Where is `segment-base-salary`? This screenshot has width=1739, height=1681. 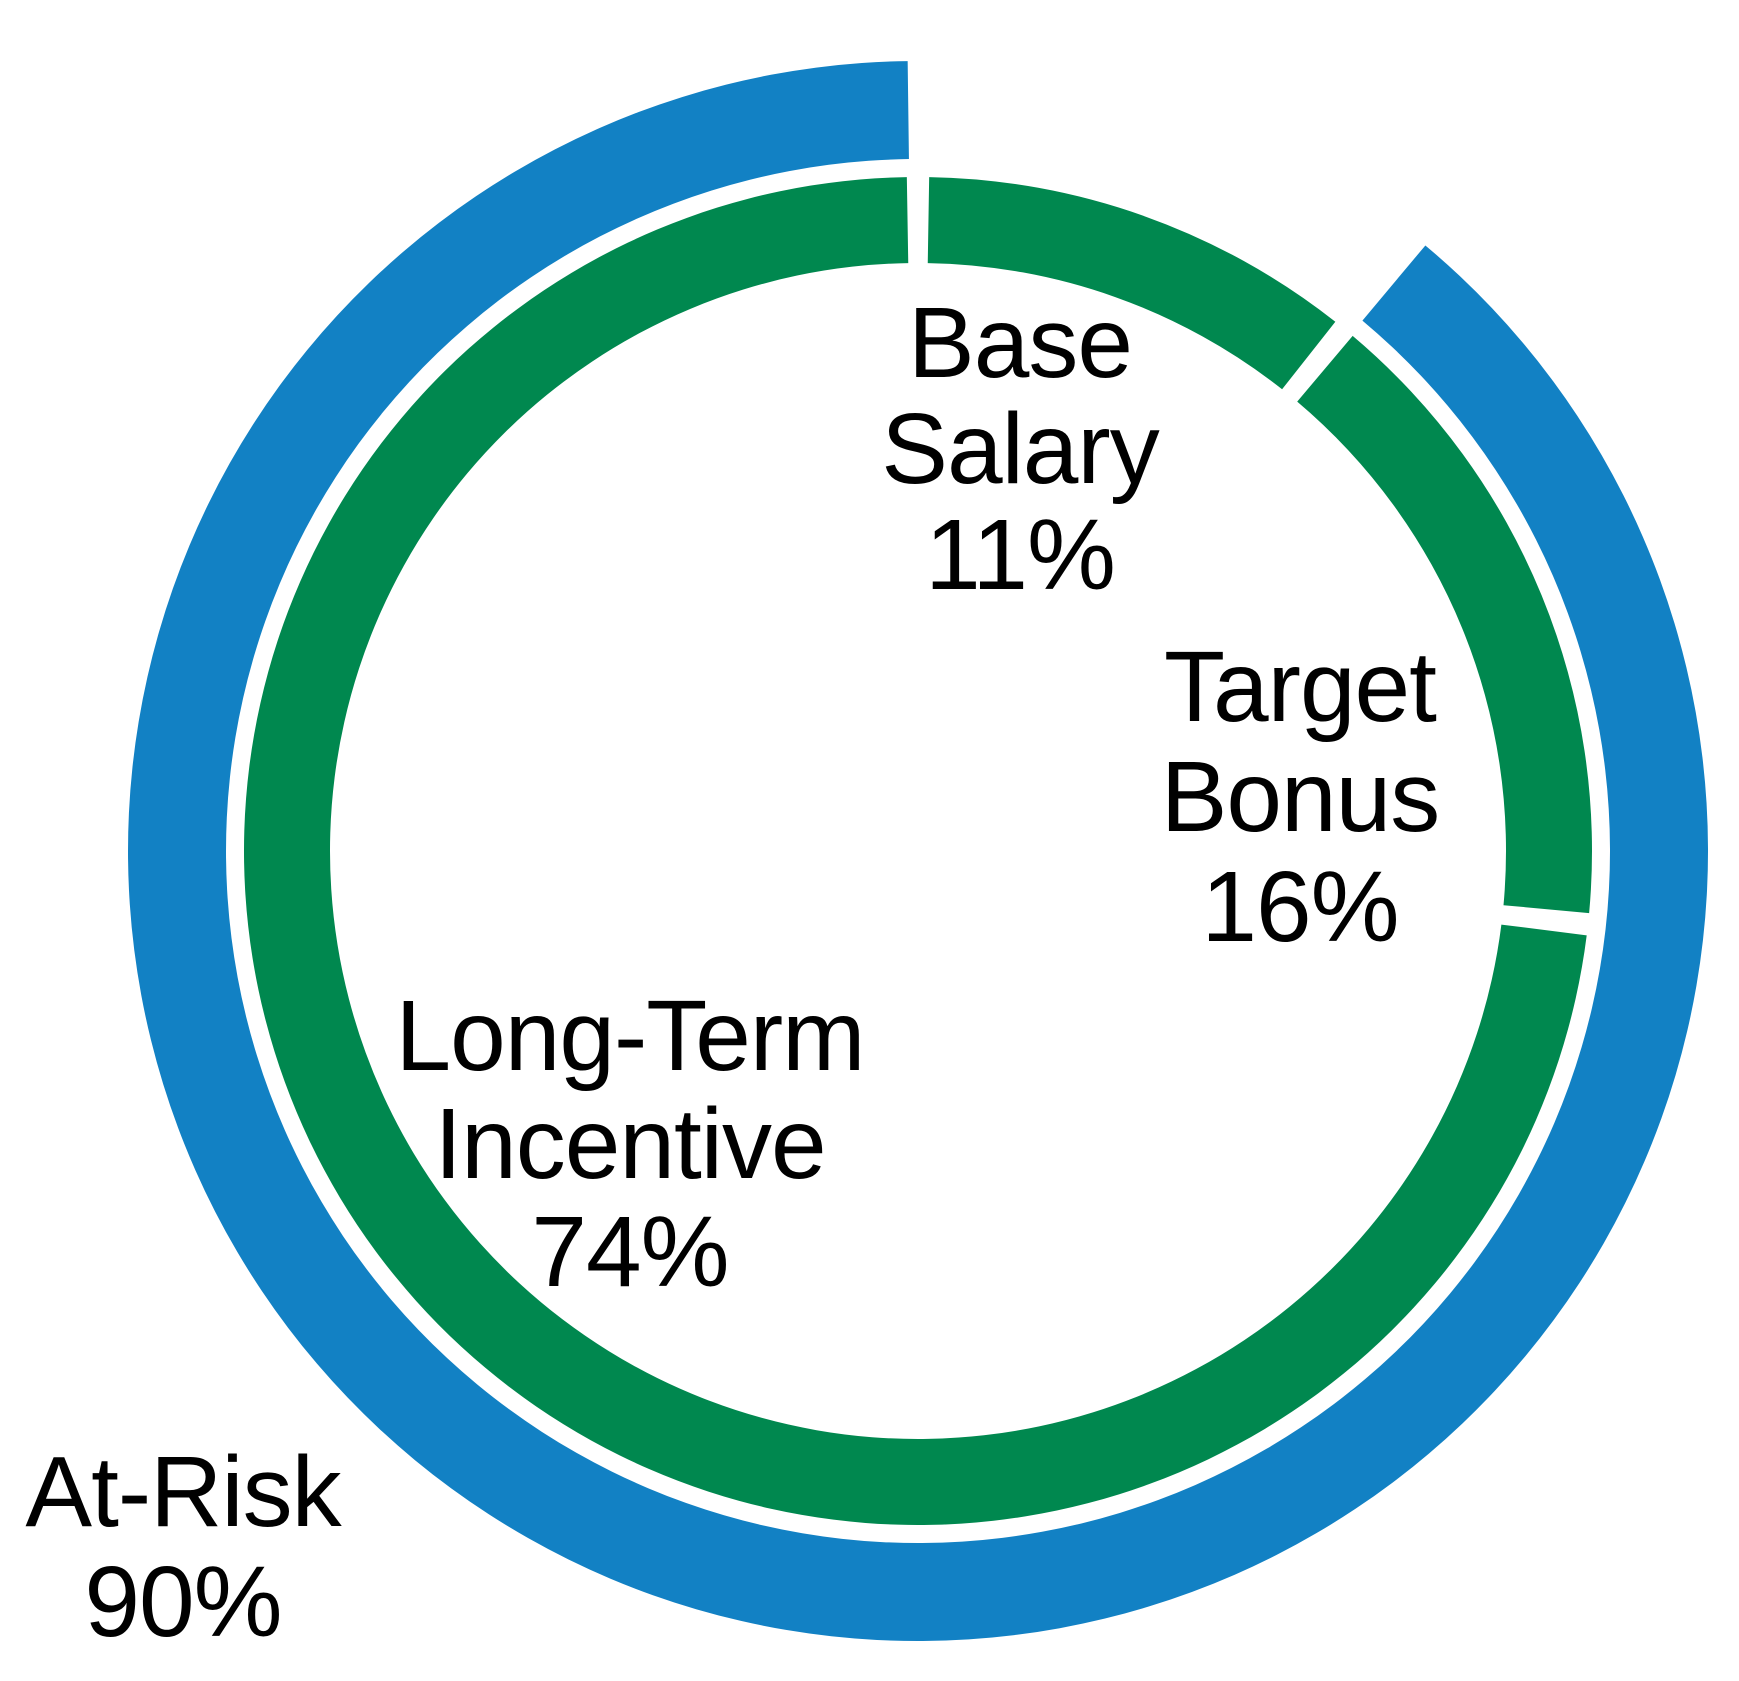
segment-base-salary is located at coordinates (1131, 283).